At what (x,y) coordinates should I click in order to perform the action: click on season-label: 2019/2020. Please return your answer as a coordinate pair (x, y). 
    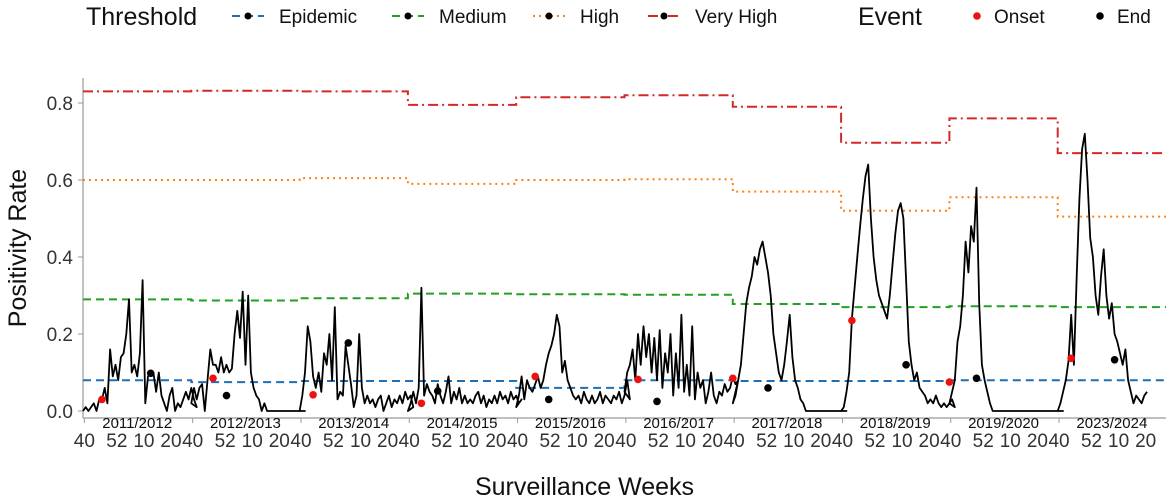
    Looking at the image, I should click on (1003, 423).